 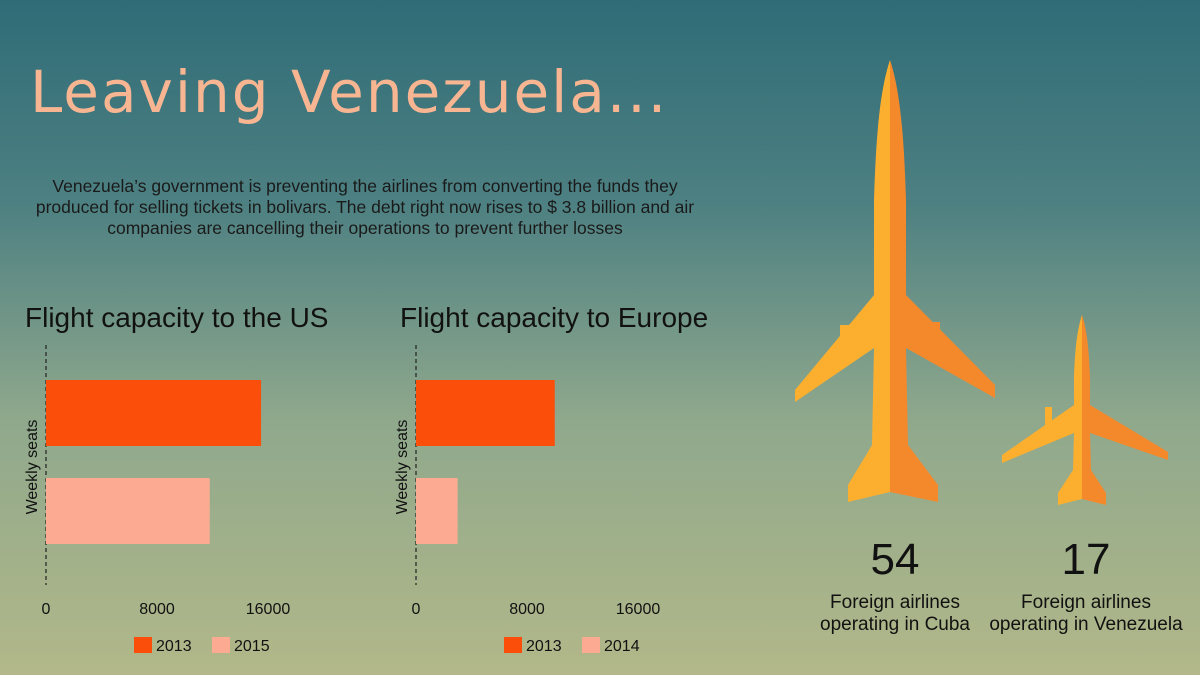 What do you see at coordinates (46, 609) in the screenshot?
I see `us-tick-0: 0` at bounding box center [46, 609].